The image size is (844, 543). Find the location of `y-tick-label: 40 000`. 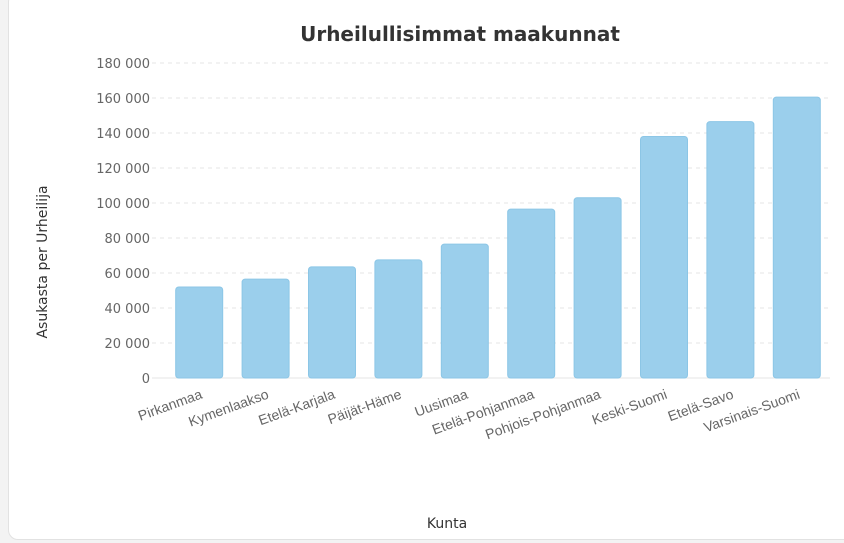

y-tick-label: 40 000 is located at coordinates (128, 309).